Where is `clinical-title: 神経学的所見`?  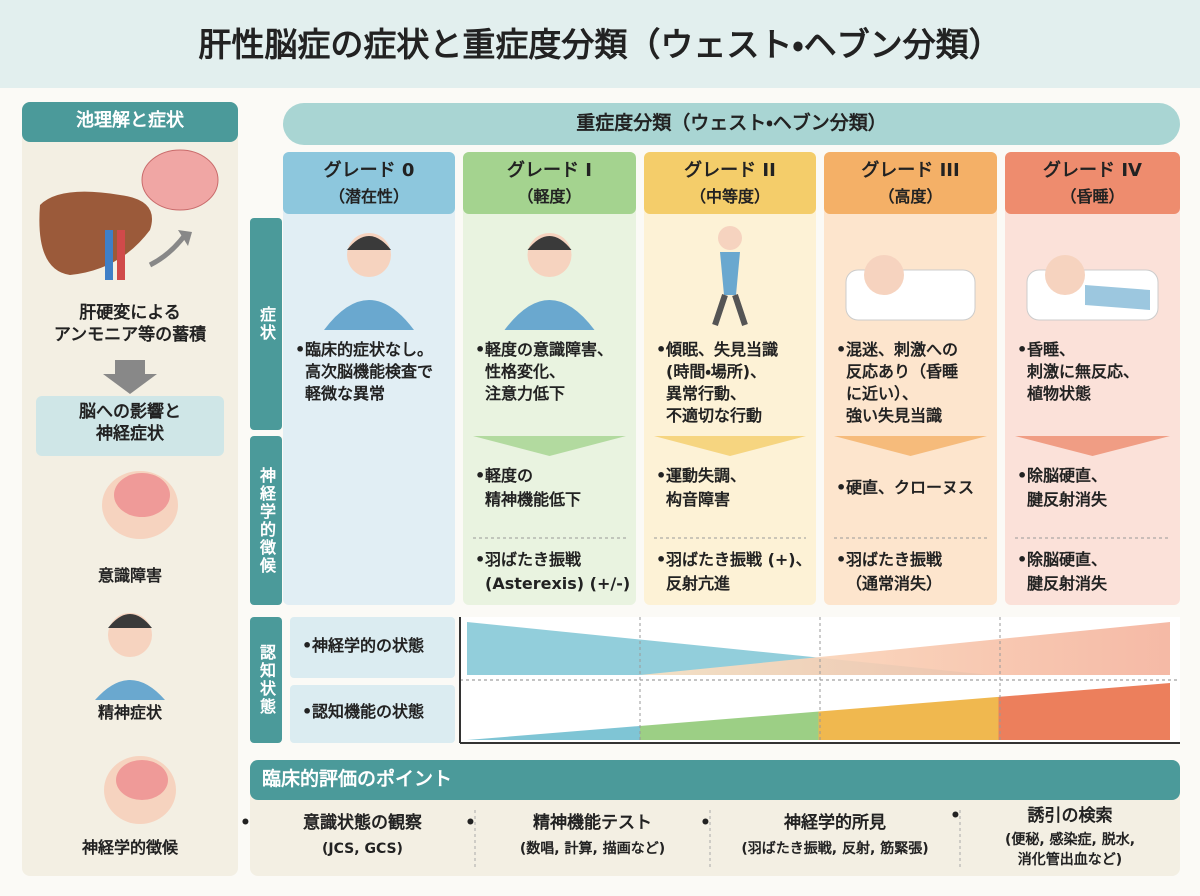
clinical-title: 神経学的所見 is located at coordinates (830, 824).